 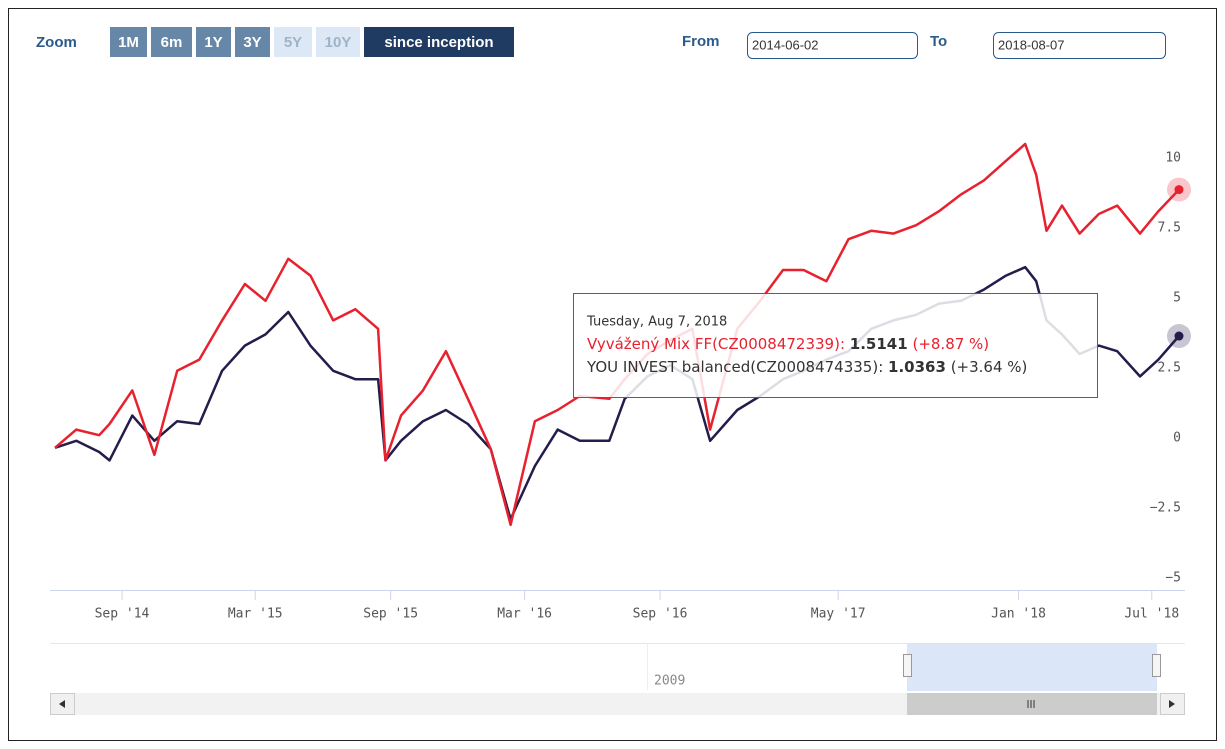 What do you see at coordinates (716, 344) in the screenshot?
I see `tooltip-label: Vyvážený Mix FF(CZ0008472339):` at bounding box center [716, 344].